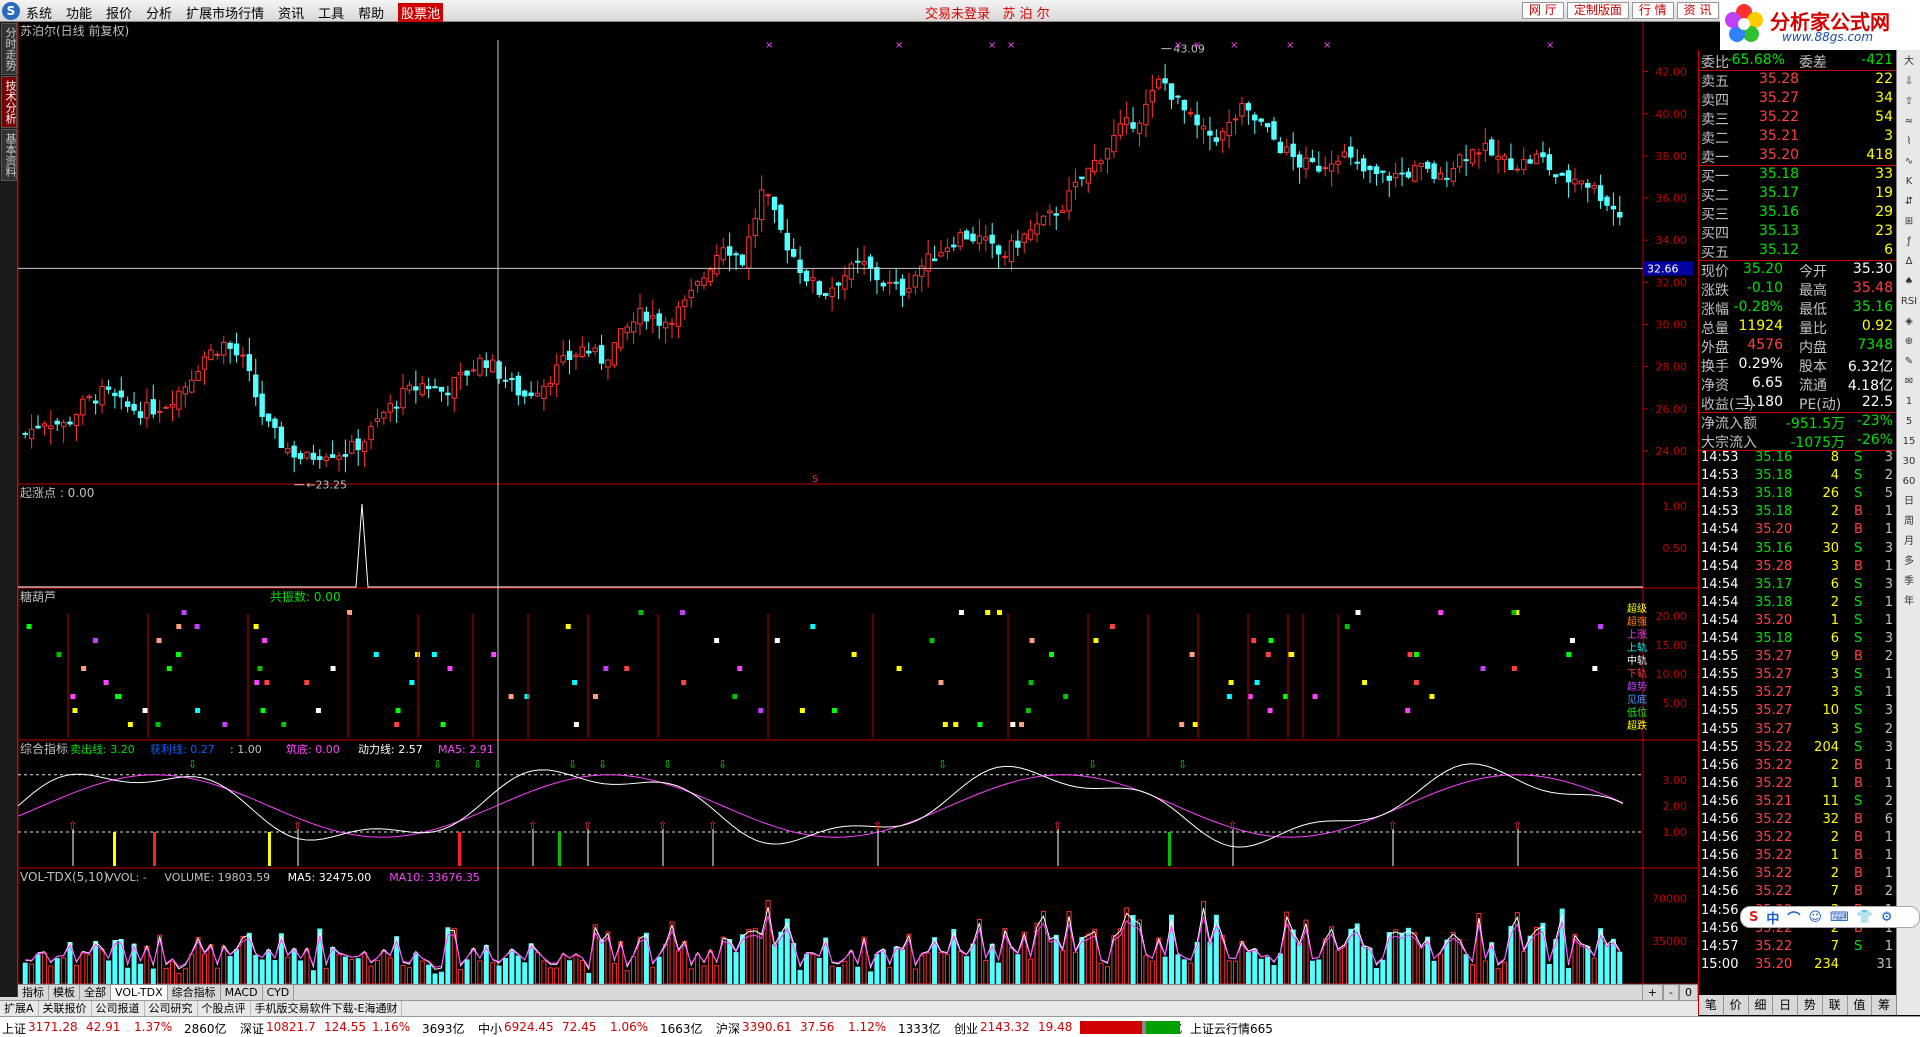 The width and height of the screenshot is (1920, 1037). Describe the element at coordinates (1815, 917) in the screenshot. I see `ime-button-3: ☺` at that location.